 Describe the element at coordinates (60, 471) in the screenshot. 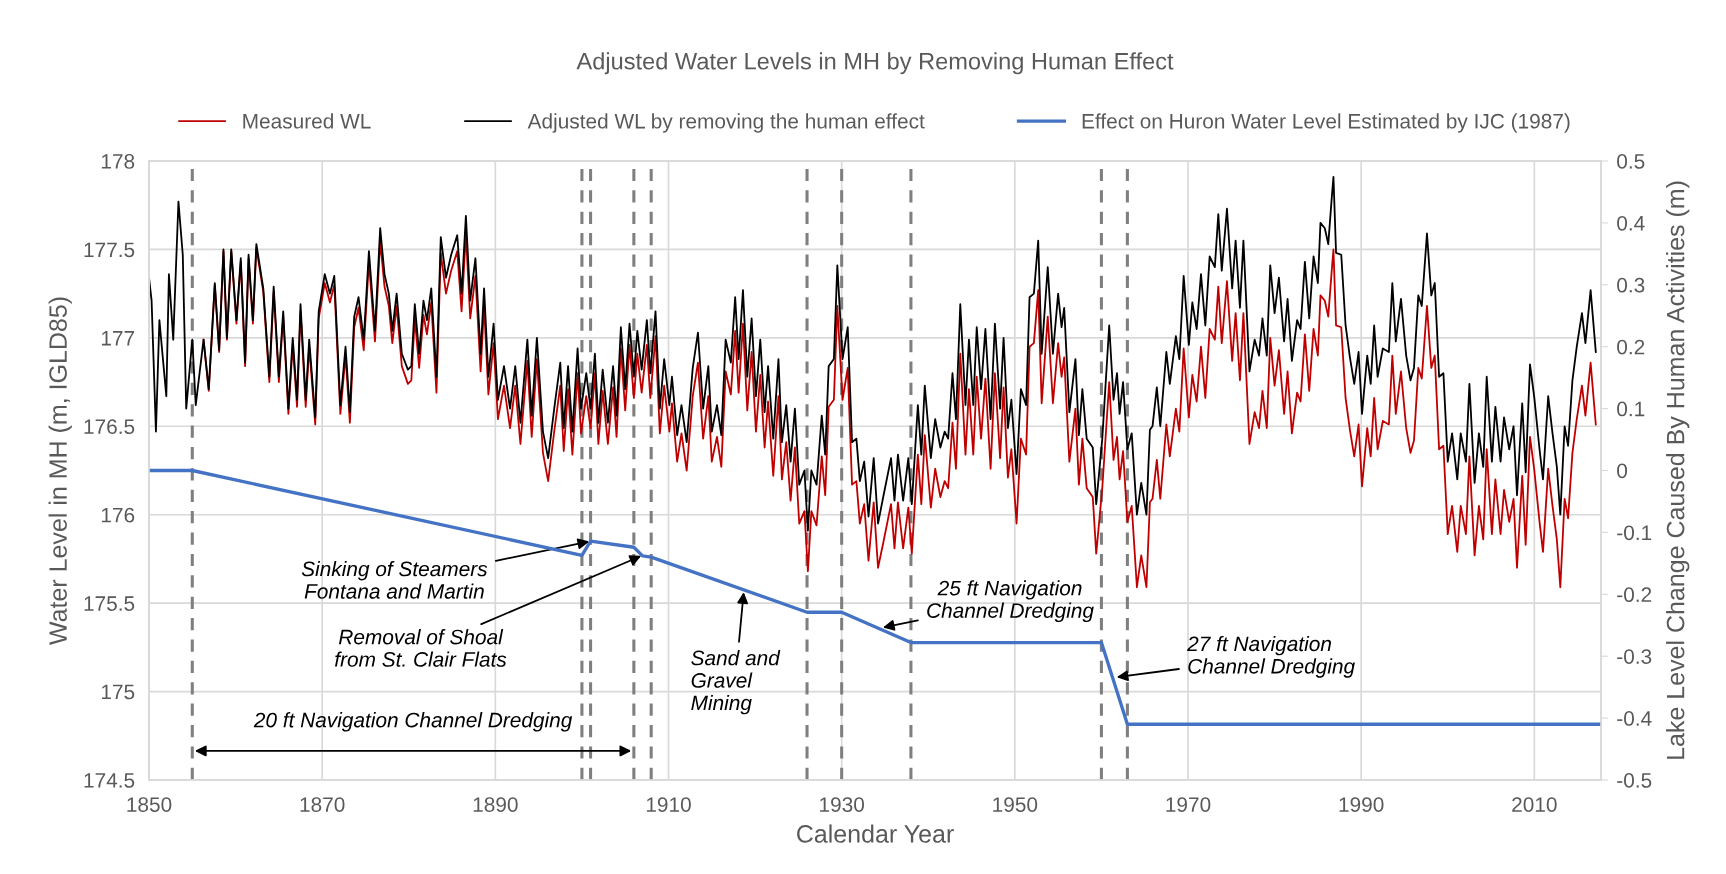

I see `y-axis-title: Water Level in MH (m, IGLD85)` at that location.